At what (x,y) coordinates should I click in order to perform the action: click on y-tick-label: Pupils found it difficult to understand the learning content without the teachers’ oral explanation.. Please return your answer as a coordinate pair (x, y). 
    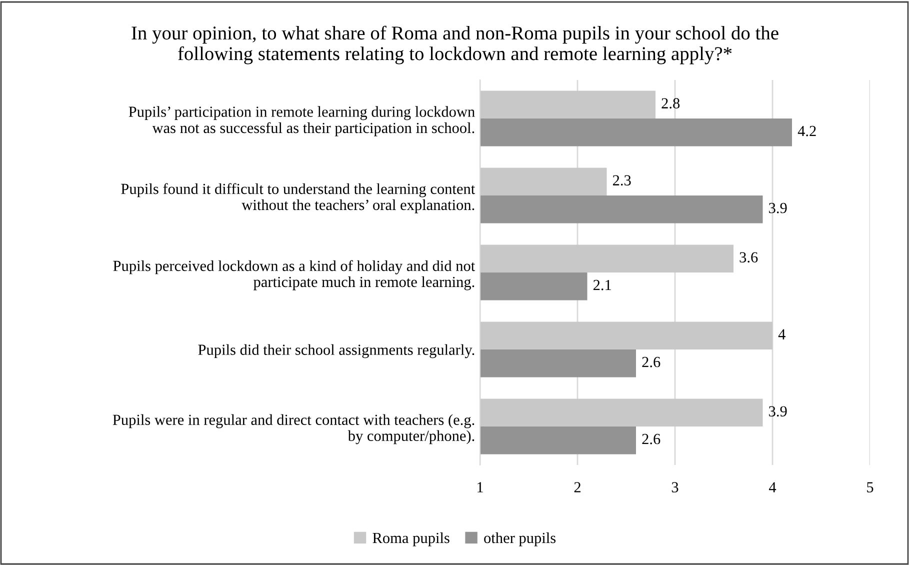
    Looking at the image, I should click on (298, 198).